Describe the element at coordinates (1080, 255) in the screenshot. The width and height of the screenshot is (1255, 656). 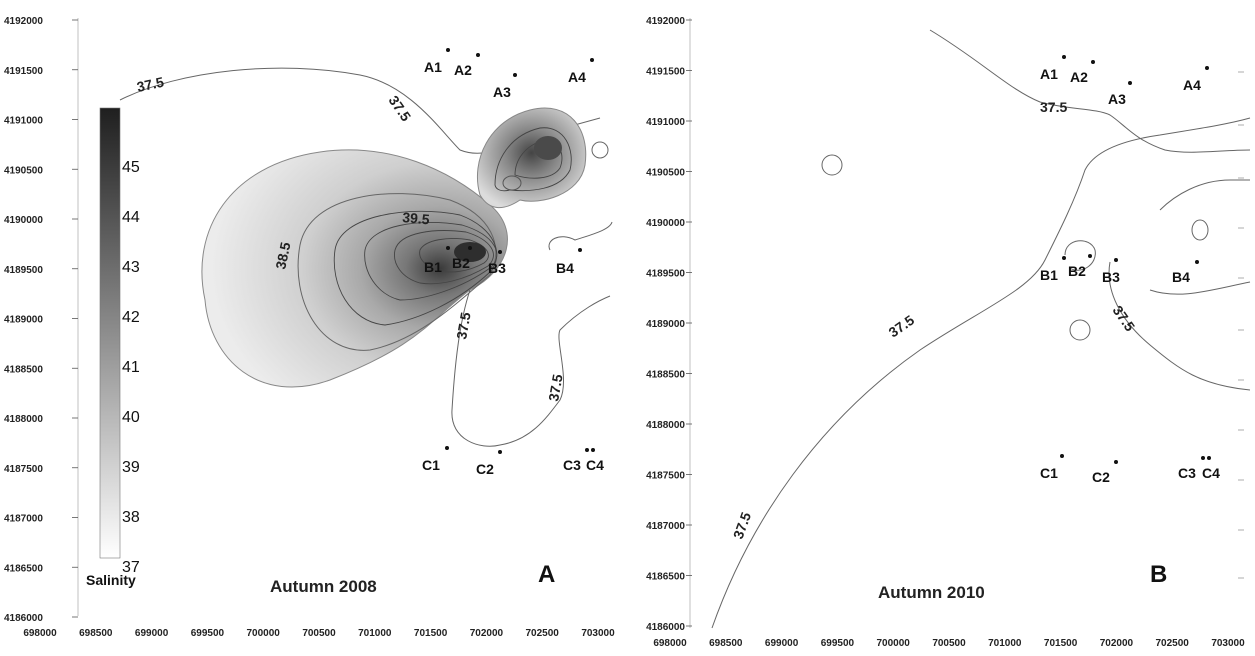
I see `panel-b-contour-b2-loop` at that location.